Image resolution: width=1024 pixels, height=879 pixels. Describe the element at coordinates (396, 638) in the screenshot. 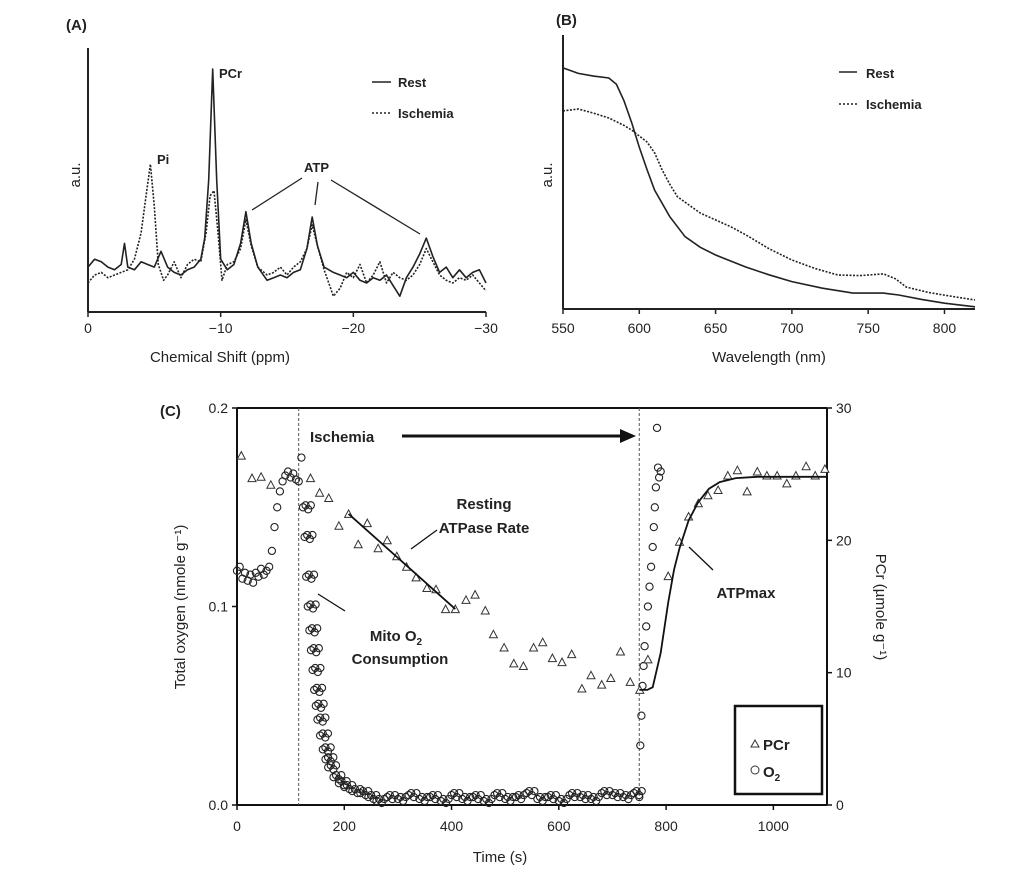

I see `mito-annotation-line1: Mito O2` at that location.